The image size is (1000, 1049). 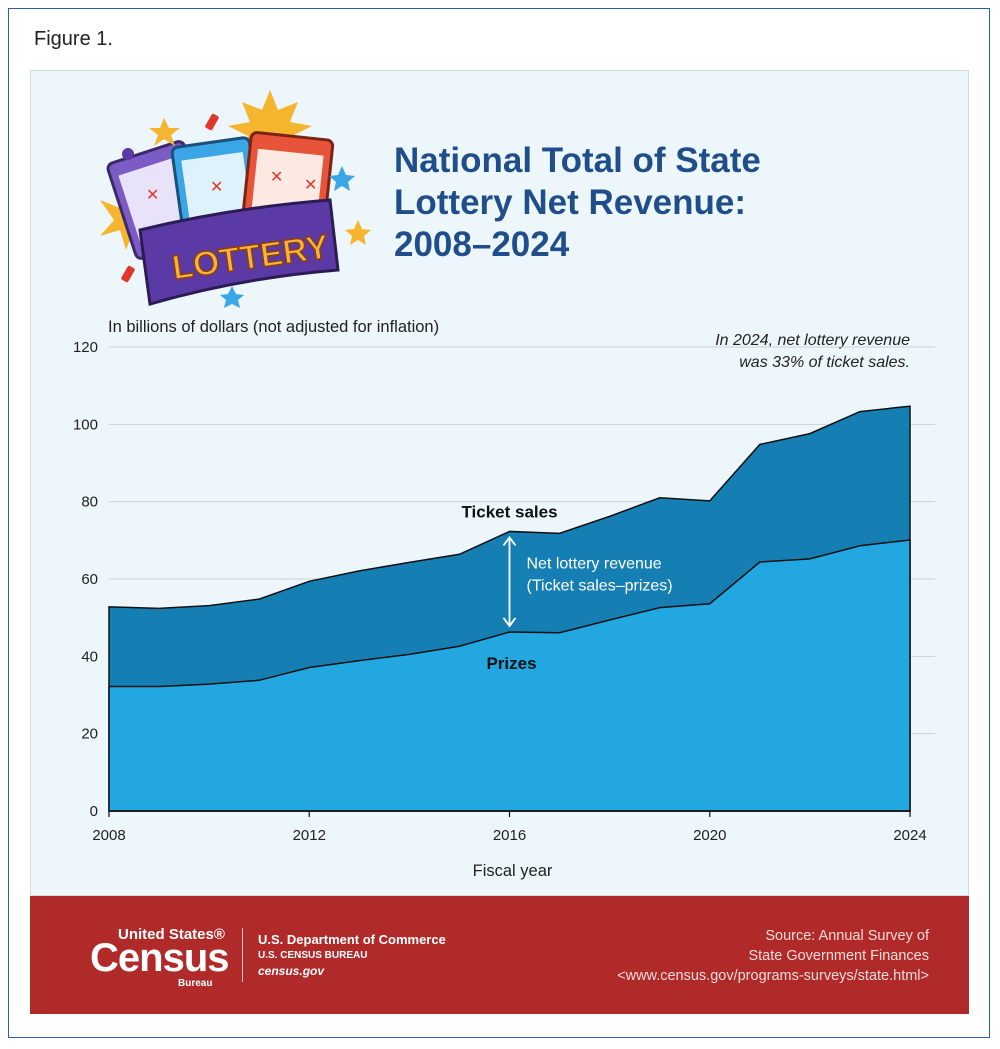 What do you see at coordinates (291, 971) in the screenshot?
I see `website-text: census.gov` at bounding box center [291, 971].